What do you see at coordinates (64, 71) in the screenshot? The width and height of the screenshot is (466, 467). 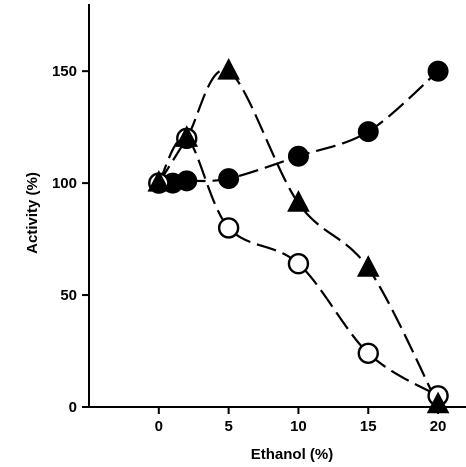 I see `y-tick-label: 150` at bounding box center [64, 71].